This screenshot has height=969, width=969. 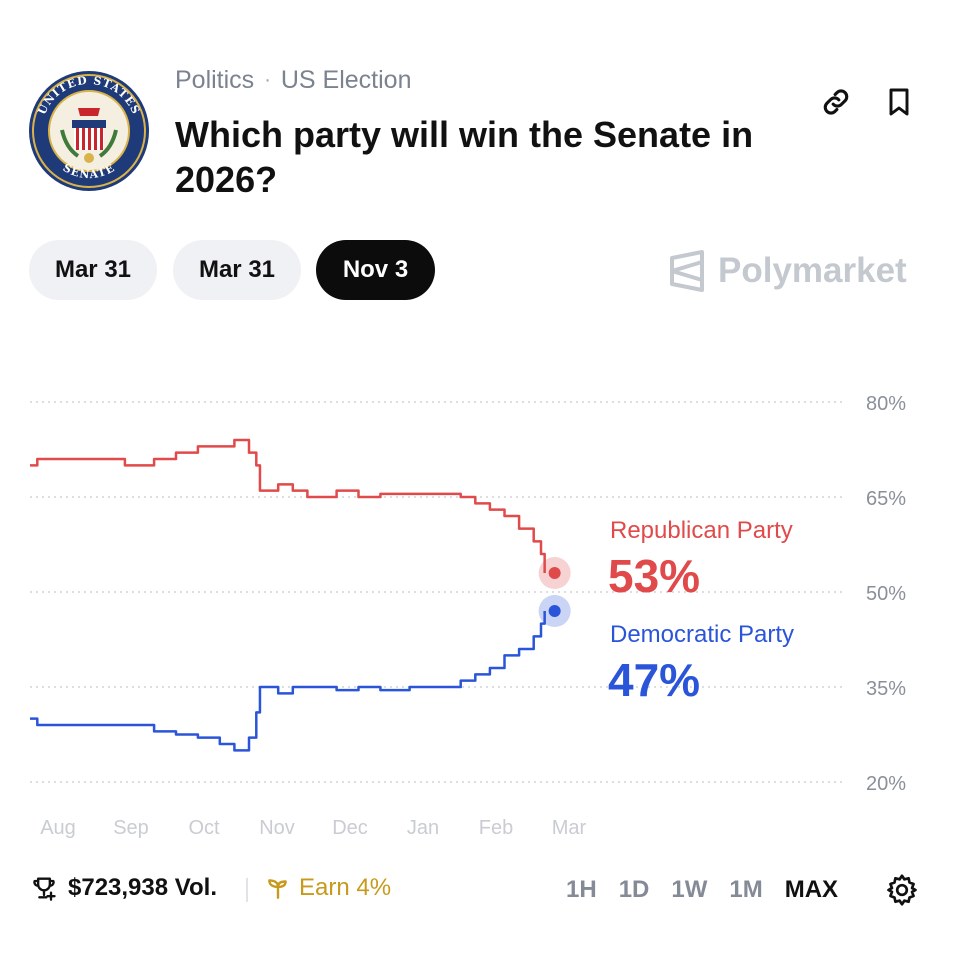 What do you see at coordinates (277, 828) in the screenshot?
I see `x-tick-label: Nov` at bounding box center [277, 828].